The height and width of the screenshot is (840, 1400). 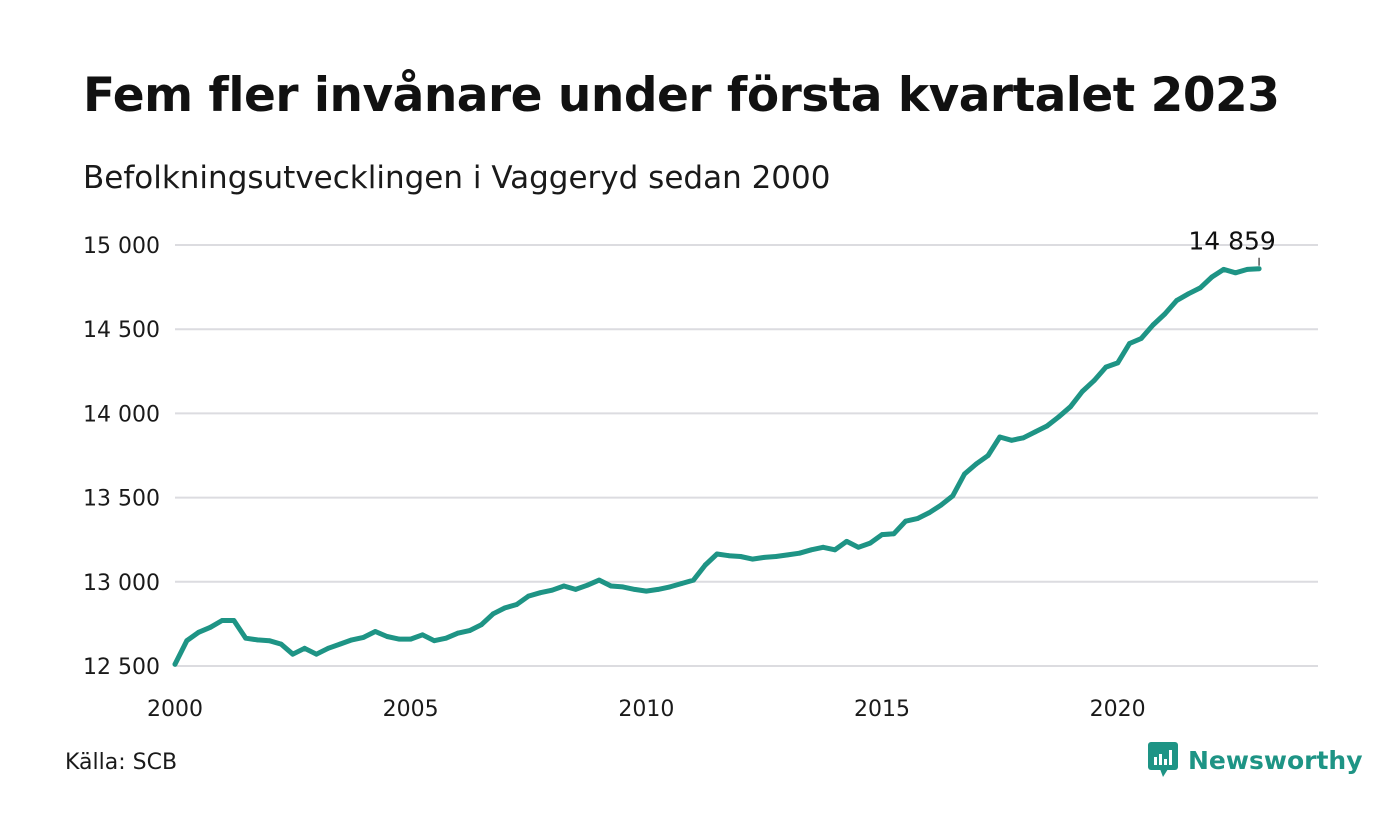 What do you see at coordinates (1163, 759) in the screenshot?
I see `newsworthy-logo-icon` at bounding box center [1163, 759].